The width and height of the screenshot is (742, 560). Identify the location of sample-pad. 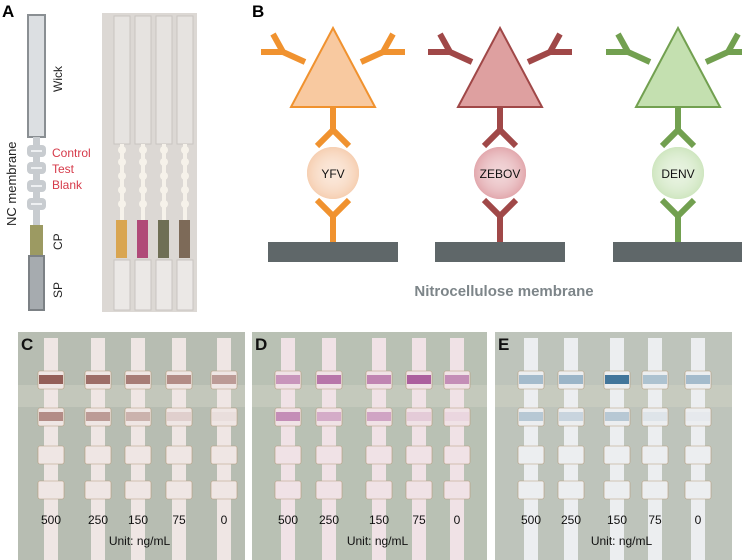
(36, 283).